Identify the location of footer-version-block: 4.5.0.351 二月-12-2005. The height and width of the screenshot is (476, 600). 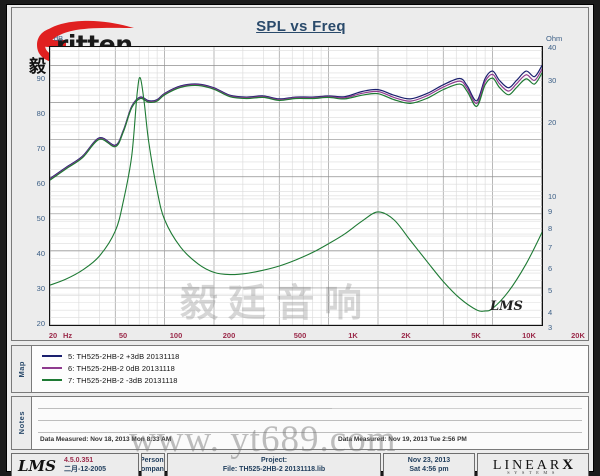
(85, 465).